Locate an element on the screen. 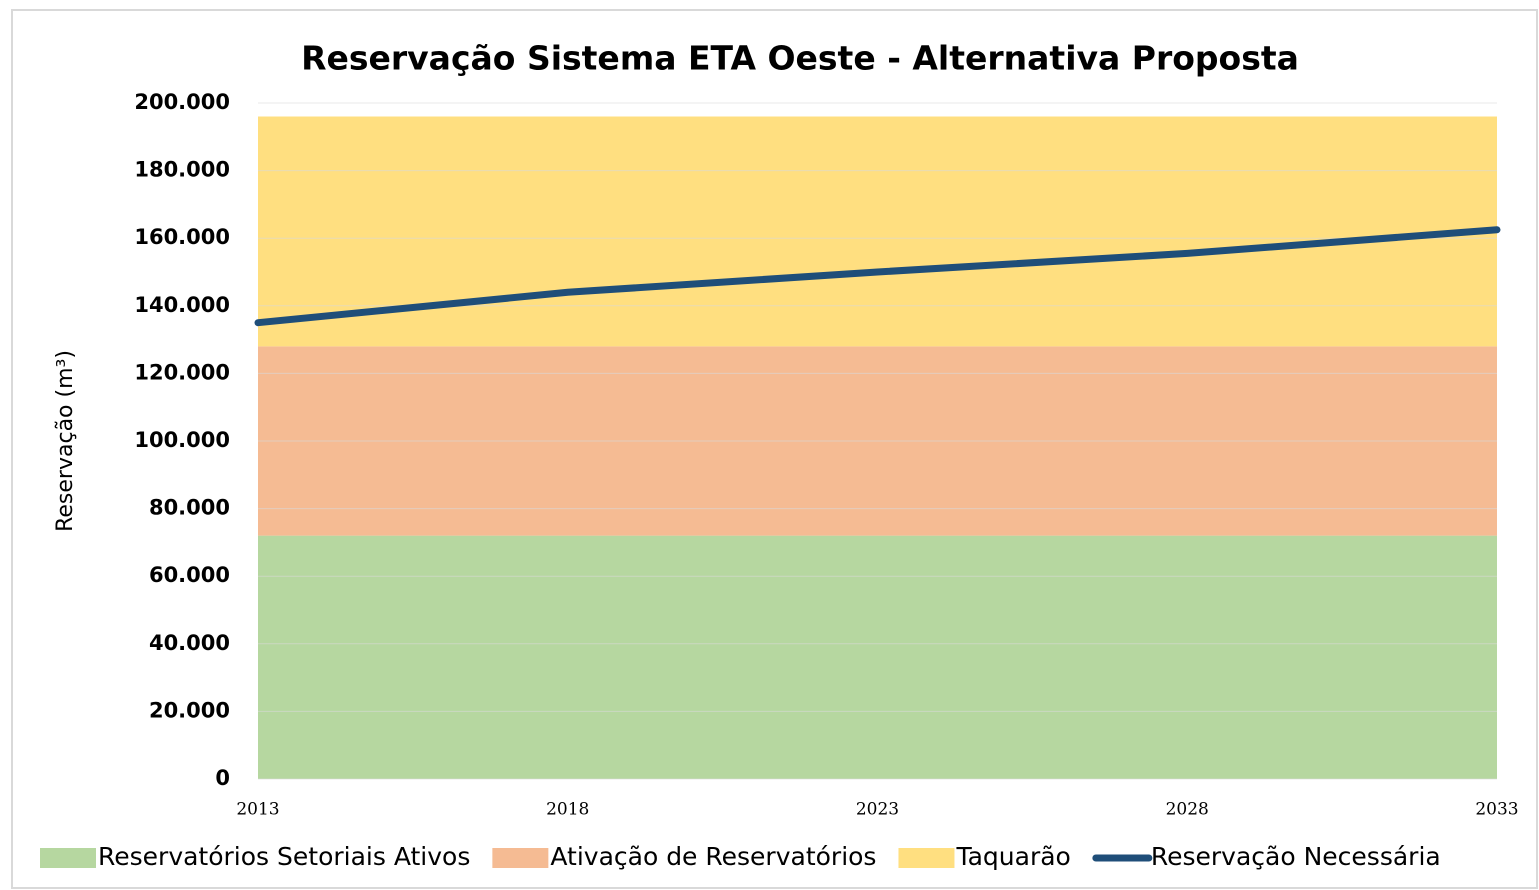 This screenshot has height=890, width=1539. legend-label: Taquarão is located at coordinates (1012, 856).